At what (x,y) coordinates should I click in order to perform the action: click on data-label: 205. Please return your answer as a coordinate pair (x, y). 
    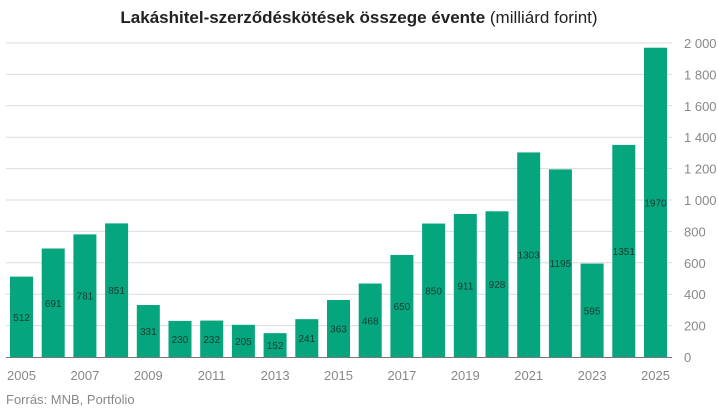
    Looking at the image, I should click on (243, 342).